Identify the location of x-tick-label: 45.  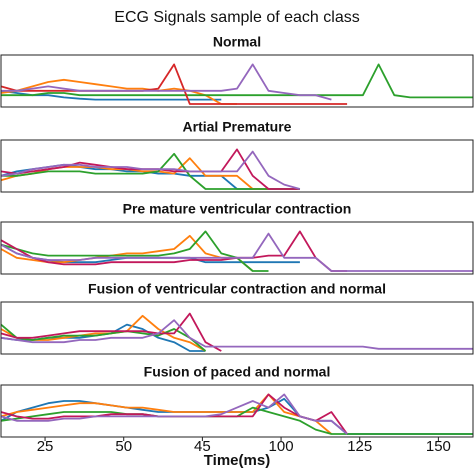
(202, 446).